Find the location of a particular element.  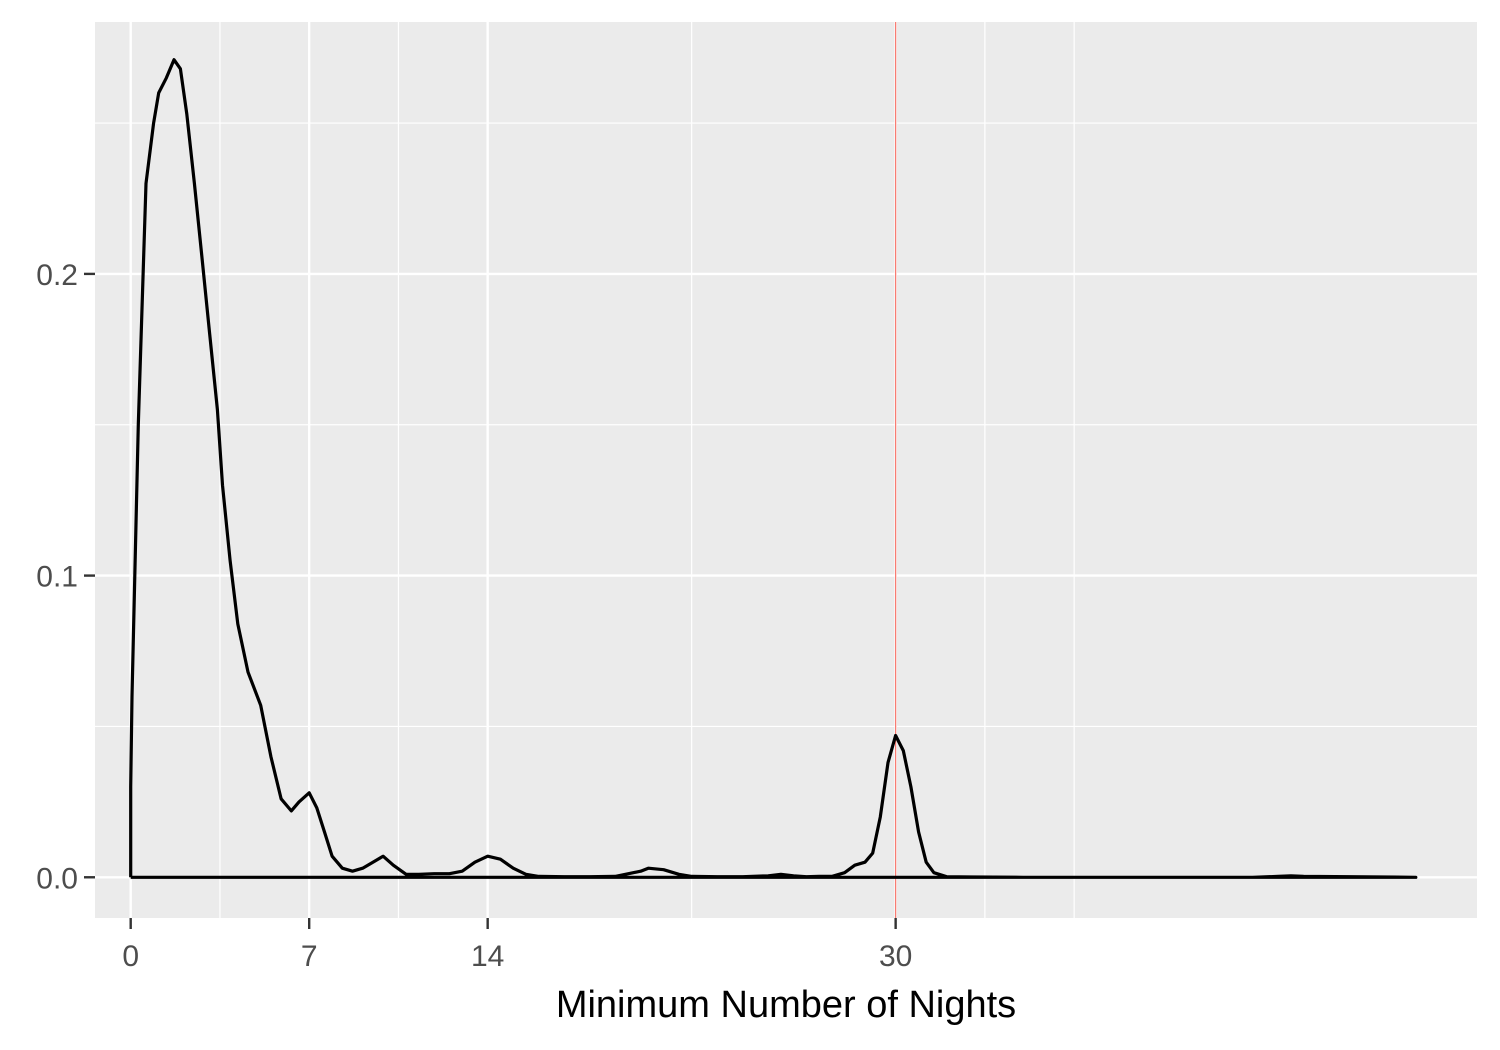

y-axis: 0.0 0.1 0.2 is located at coordinates (65, 577).